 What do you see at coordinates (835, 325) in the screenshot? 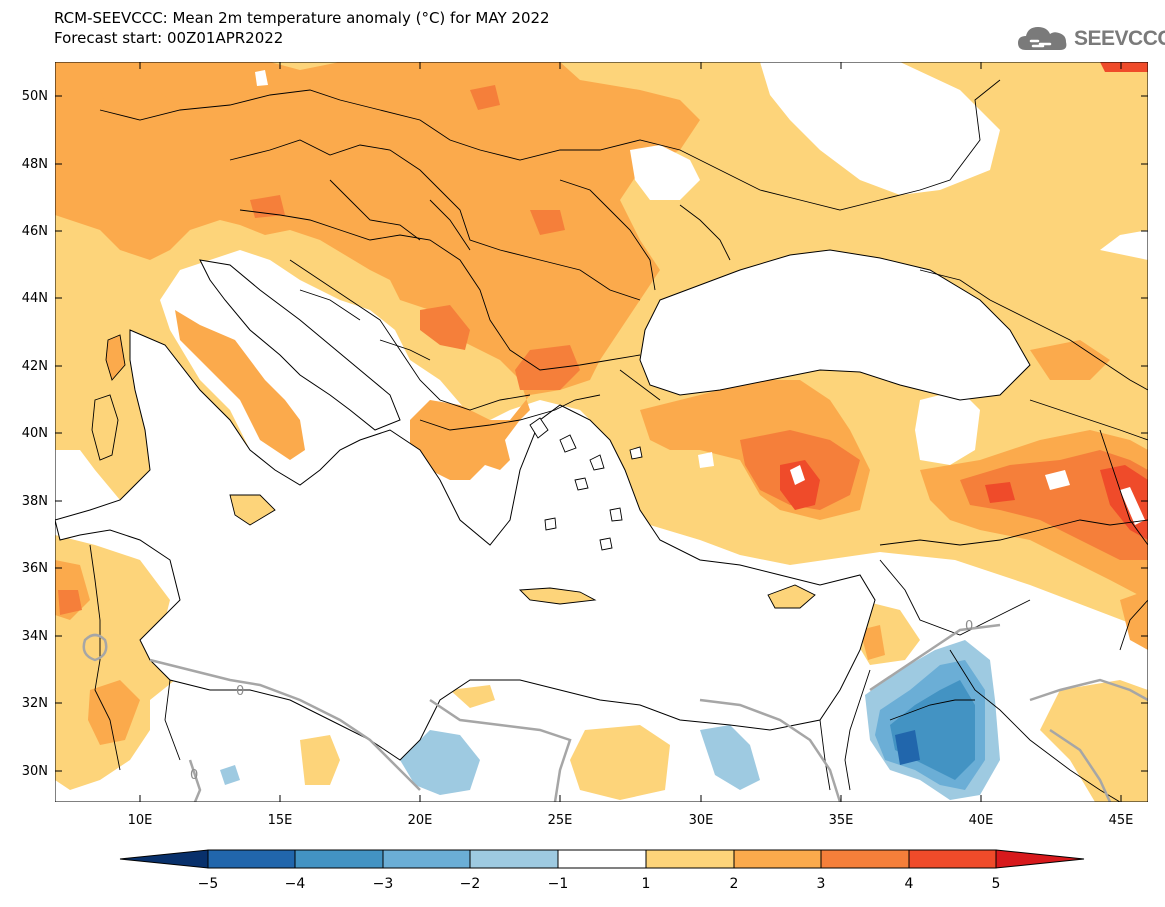
I see `black-sea` at bounding box center [835, 325].